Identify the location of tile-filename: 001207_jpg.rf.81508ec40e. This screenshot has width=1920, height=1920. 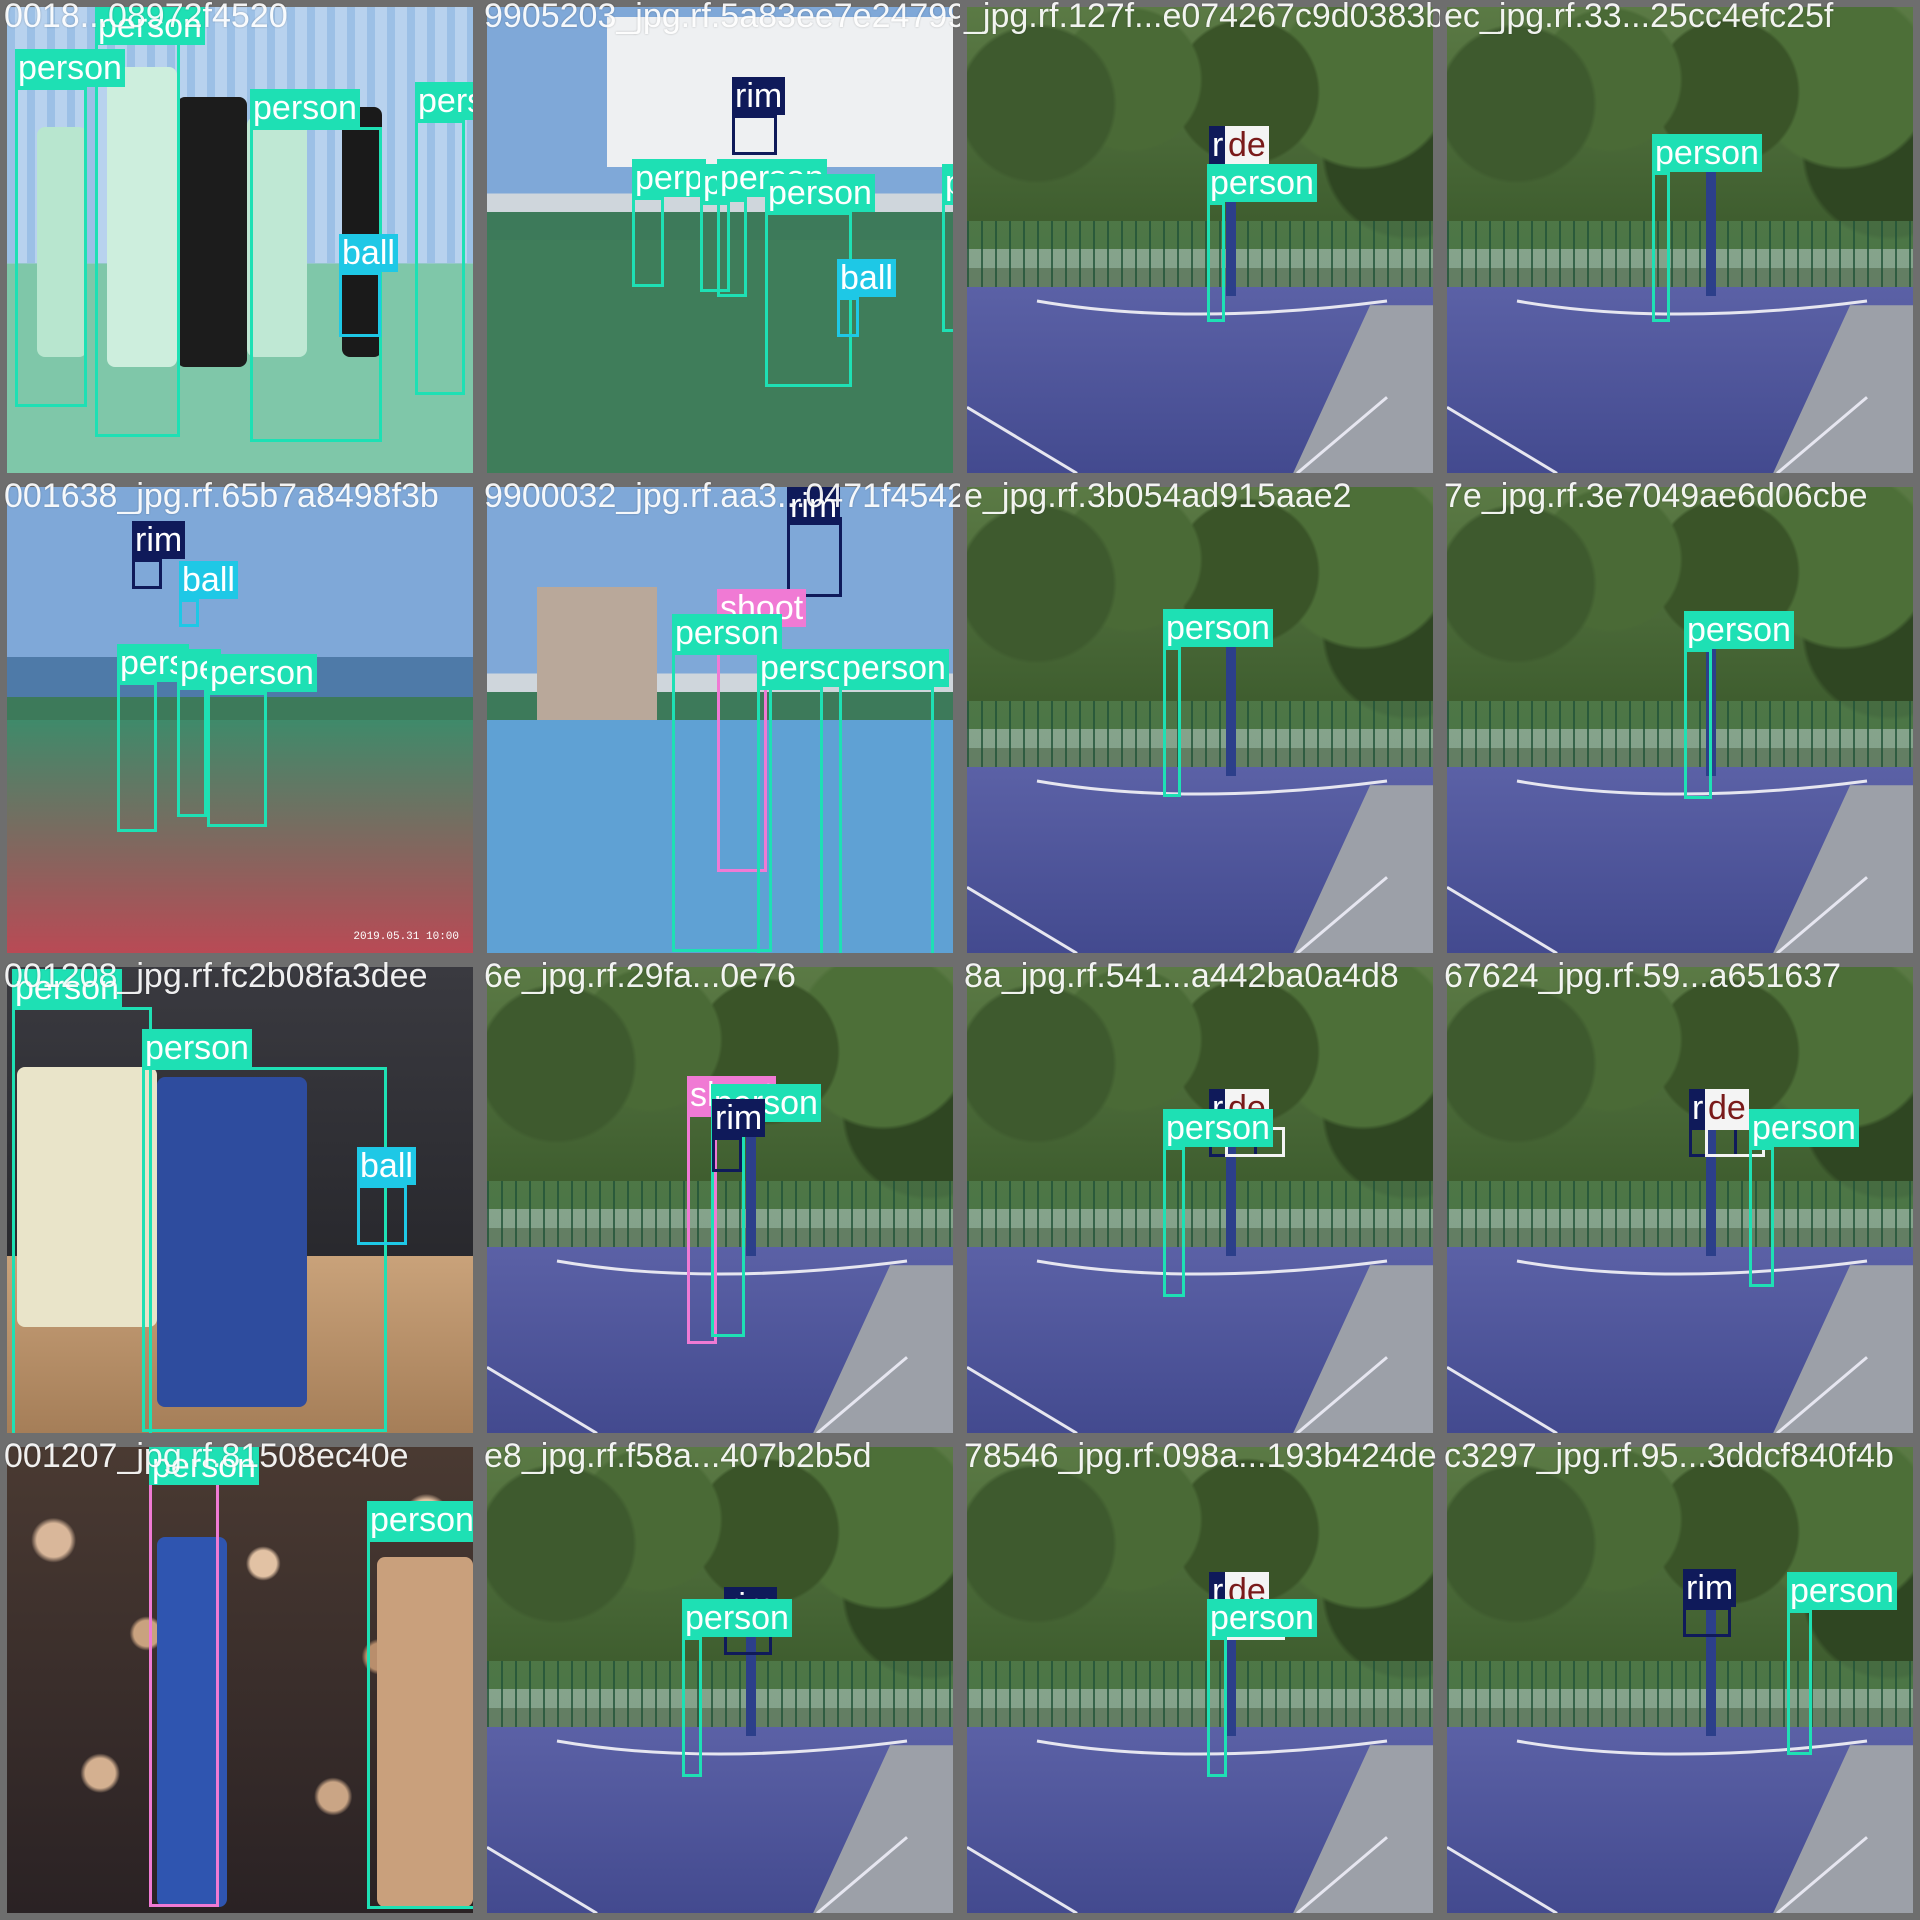
(206, 1458).